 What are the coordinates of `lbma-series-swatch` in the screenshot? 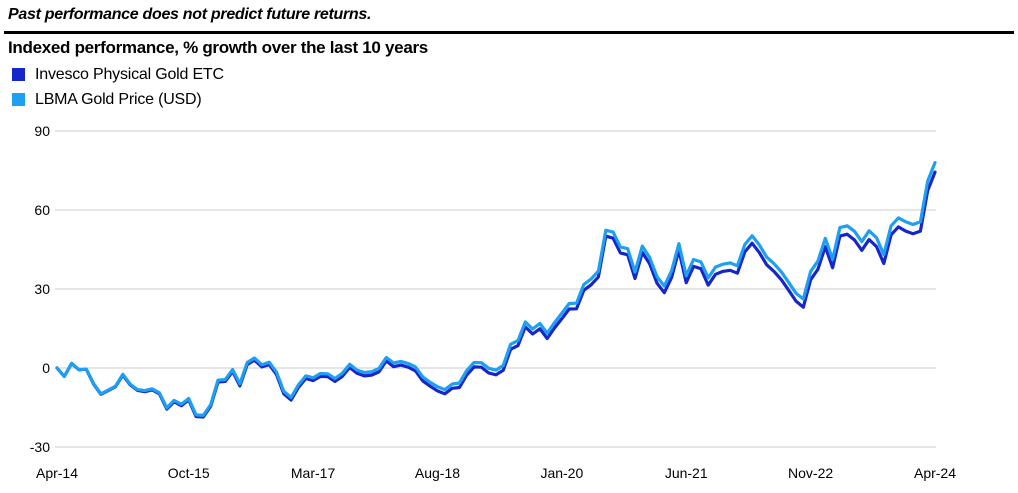 It's located at (18, 99).